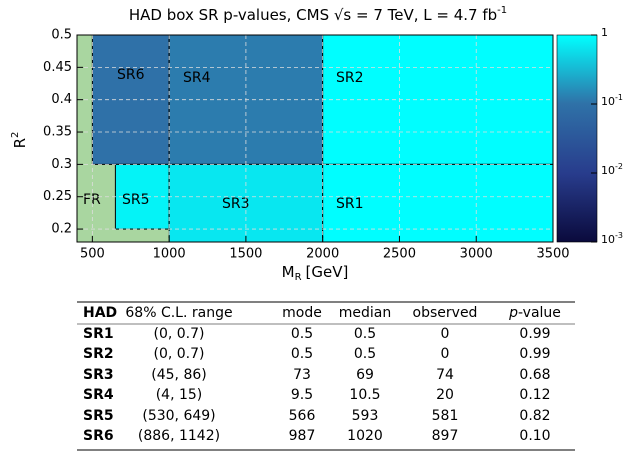 The width and height of the screenshot is (623, 466). I want to click on table-cell: 566, so click(302, 416).